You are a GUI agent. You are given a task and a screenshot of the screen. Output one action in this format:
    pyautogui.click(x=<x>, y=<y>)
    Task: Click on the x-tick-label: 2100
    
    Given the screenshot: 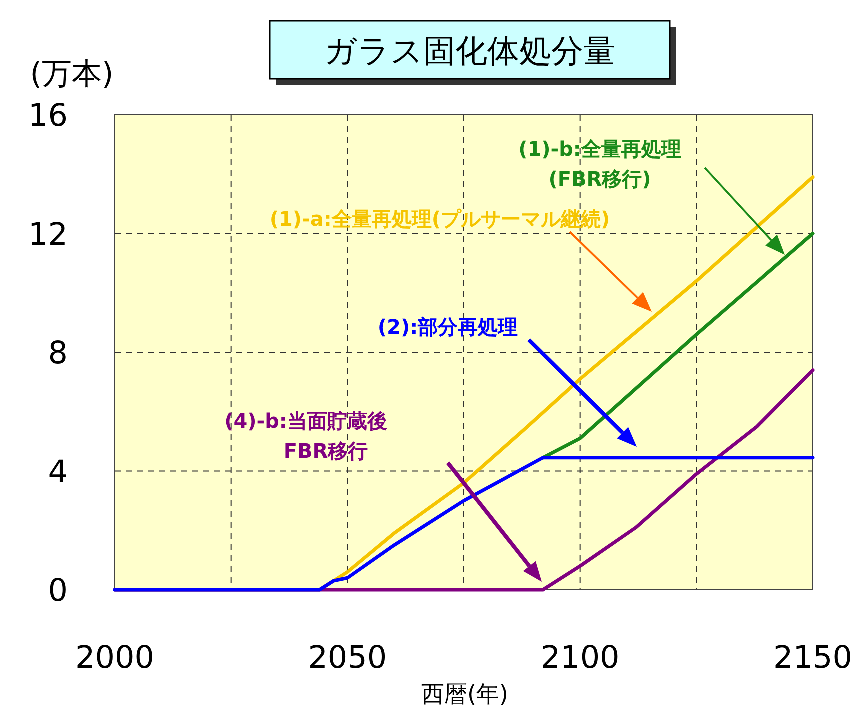 What is the action you would take?
    pyautogui.click(x=580, y=658)
    